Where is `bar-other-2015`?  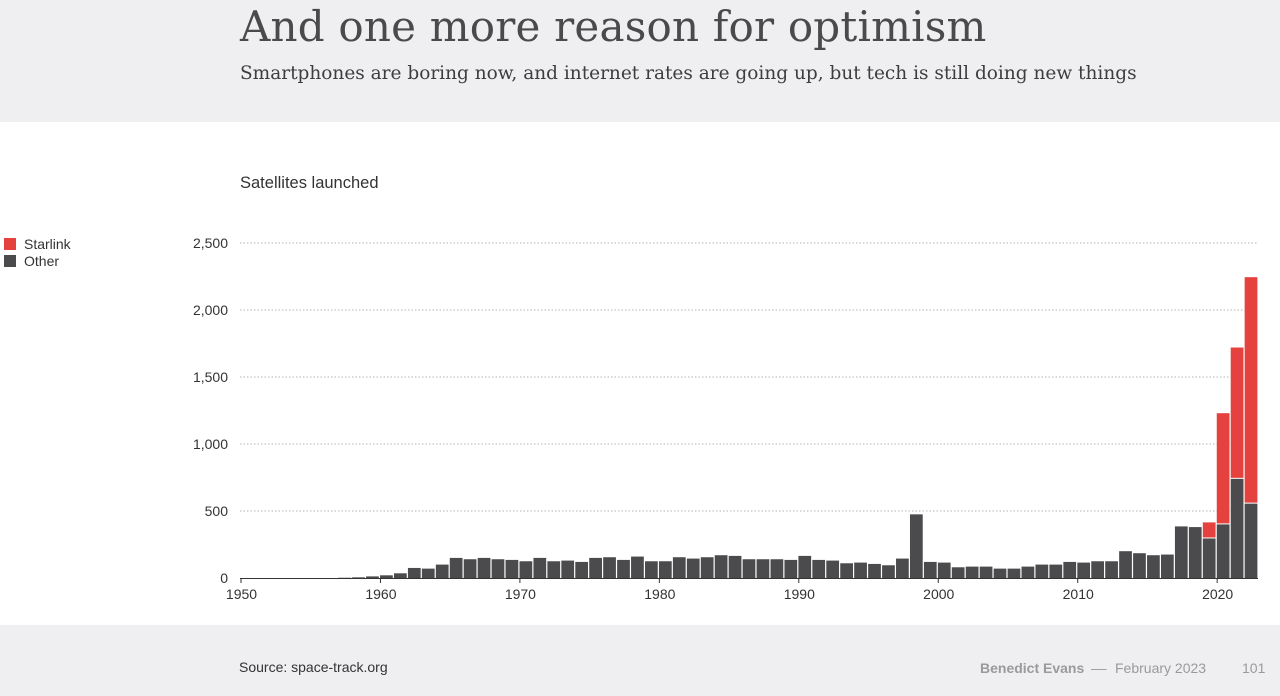
bar-other-2015 is located at coordinates (1153, 566).